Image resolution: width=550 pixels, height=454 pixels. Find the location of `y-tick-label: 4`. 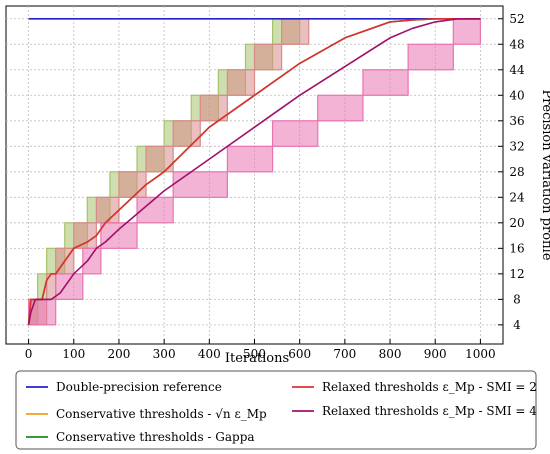

y-tick-label: 4 is located at coordinates (517, 325).